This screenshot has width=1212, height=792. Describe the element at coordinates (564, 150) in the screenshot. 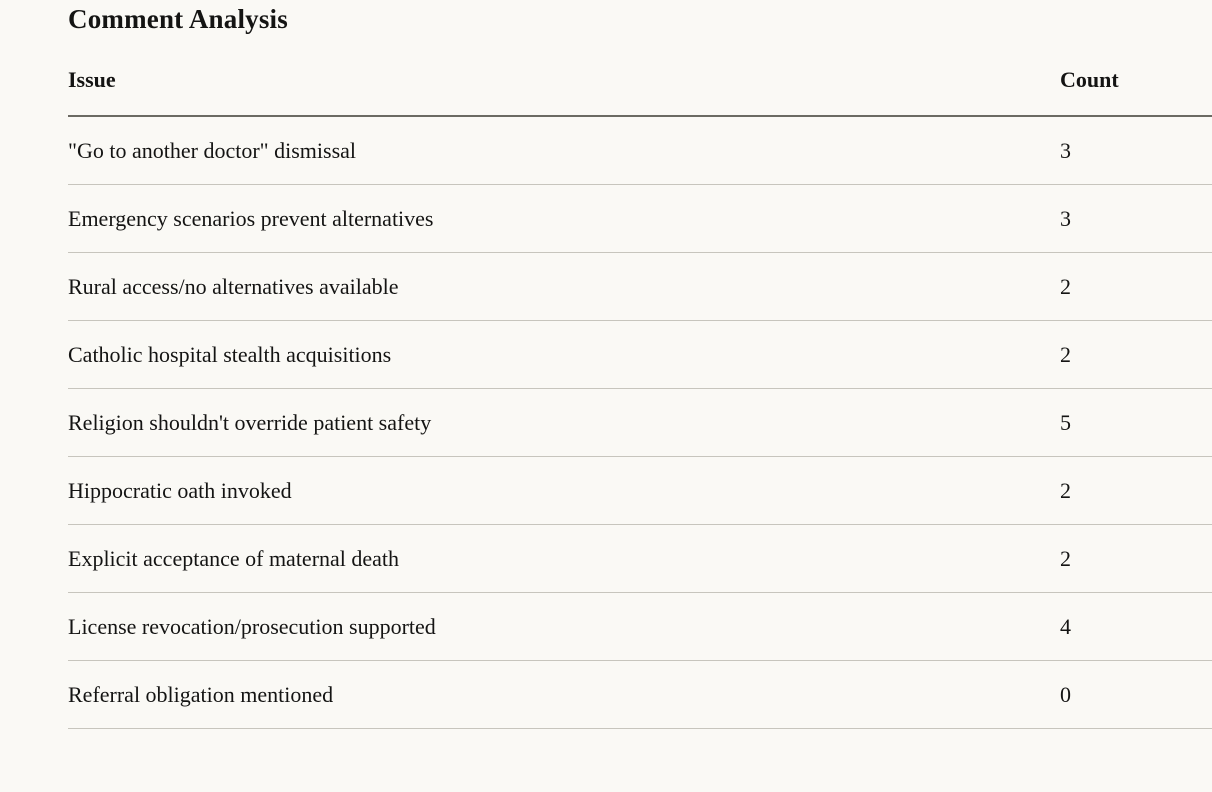

I see `issue-cell: "Go to another doctor" dismissal` at that location.